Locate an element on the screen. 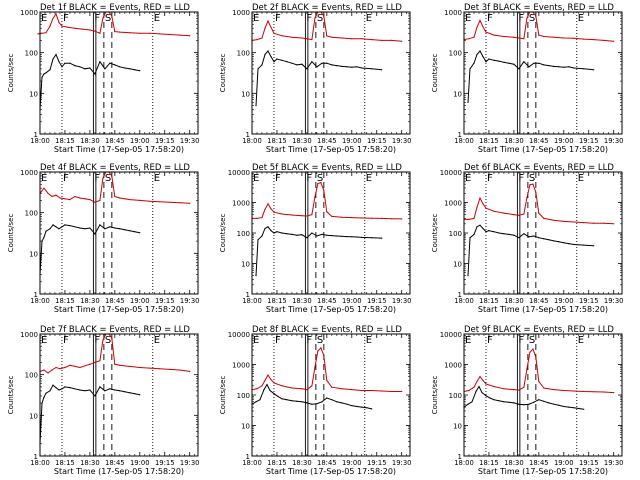 This screenshot has height=480, width=640. panel-title: Det 5f BLACK = Events, RED = LLD is located at coordinates (327, 168).